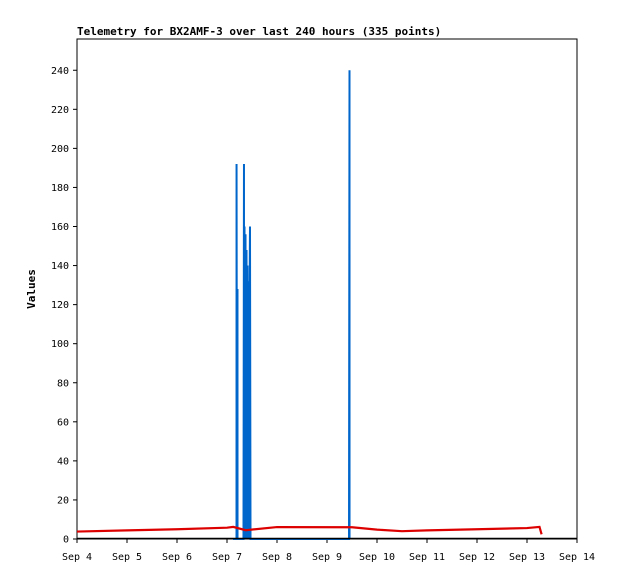  Describe the element at coordinates (66, 540) in the screenshot. I see `y-tick-label: 0` at that location.